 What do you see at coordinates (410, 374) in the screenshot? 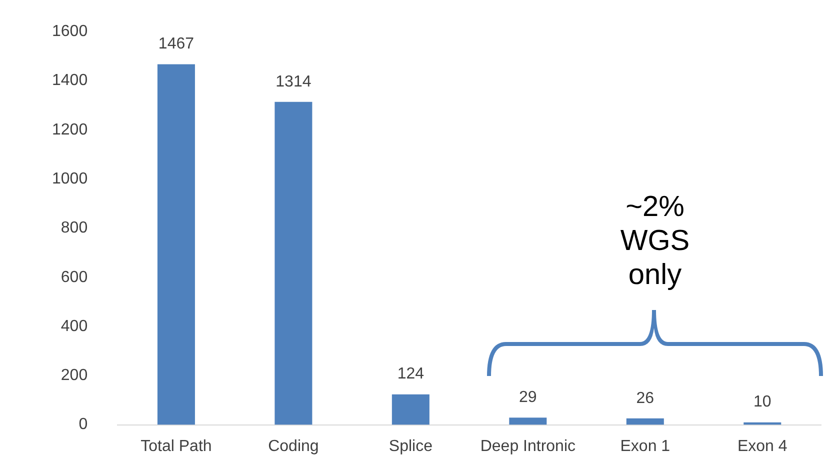
I see `data-label: 124` at bounding box center [410, 374].